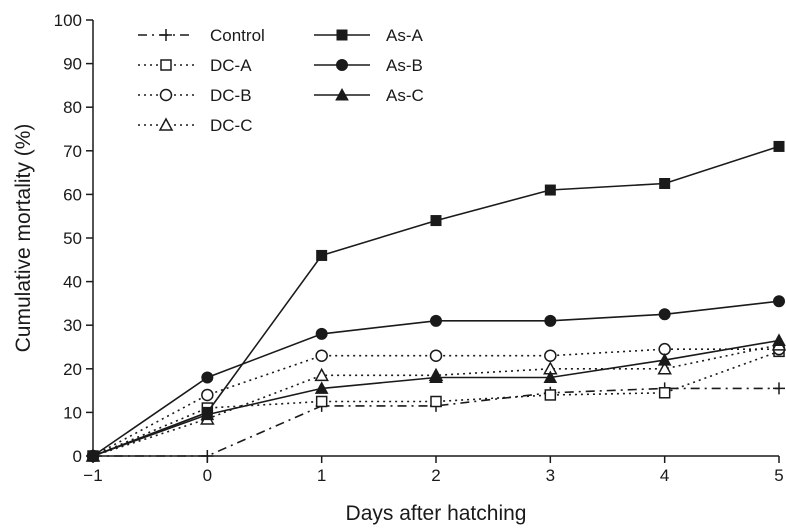 The height and width of the screenshot is (529, 786). Describe the element at coordinates (368, 65) in the screenshot. I see `legend-item-as-b: As-B` at that location.